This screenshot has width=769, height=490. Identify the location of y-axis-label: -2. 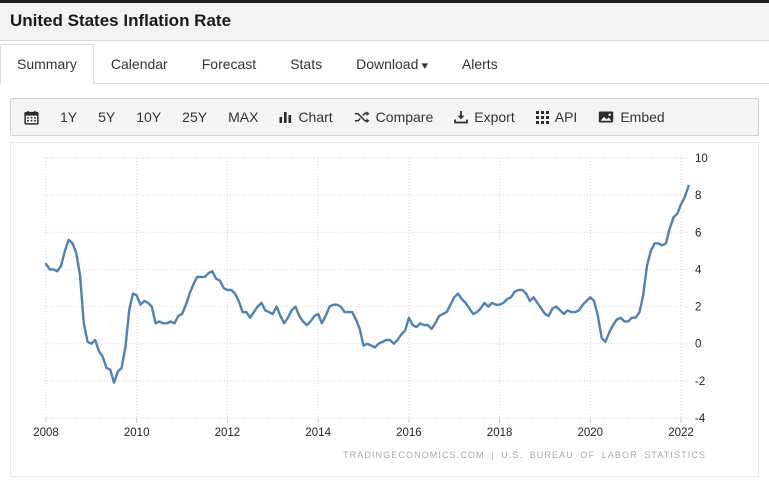
(700, 382).